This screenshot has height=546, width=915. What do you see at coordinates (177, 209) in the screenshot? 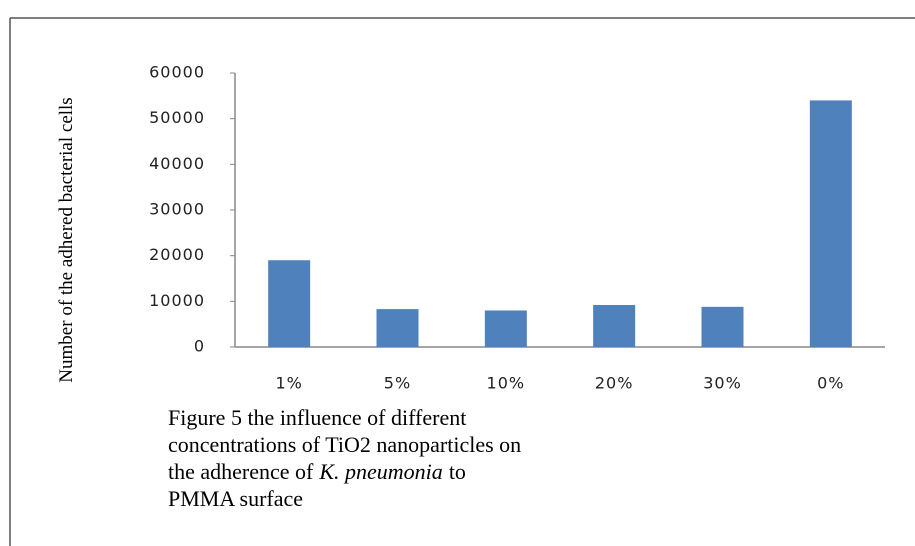
I see `y-tick-label: 30000` at bounding box center [177, 209].